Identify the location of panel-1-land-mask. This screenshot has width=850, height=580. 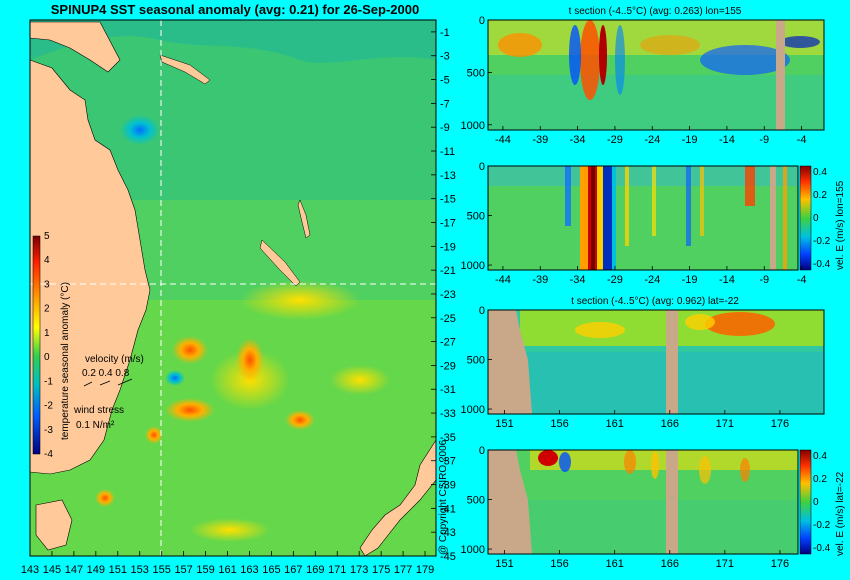
(780, 75).